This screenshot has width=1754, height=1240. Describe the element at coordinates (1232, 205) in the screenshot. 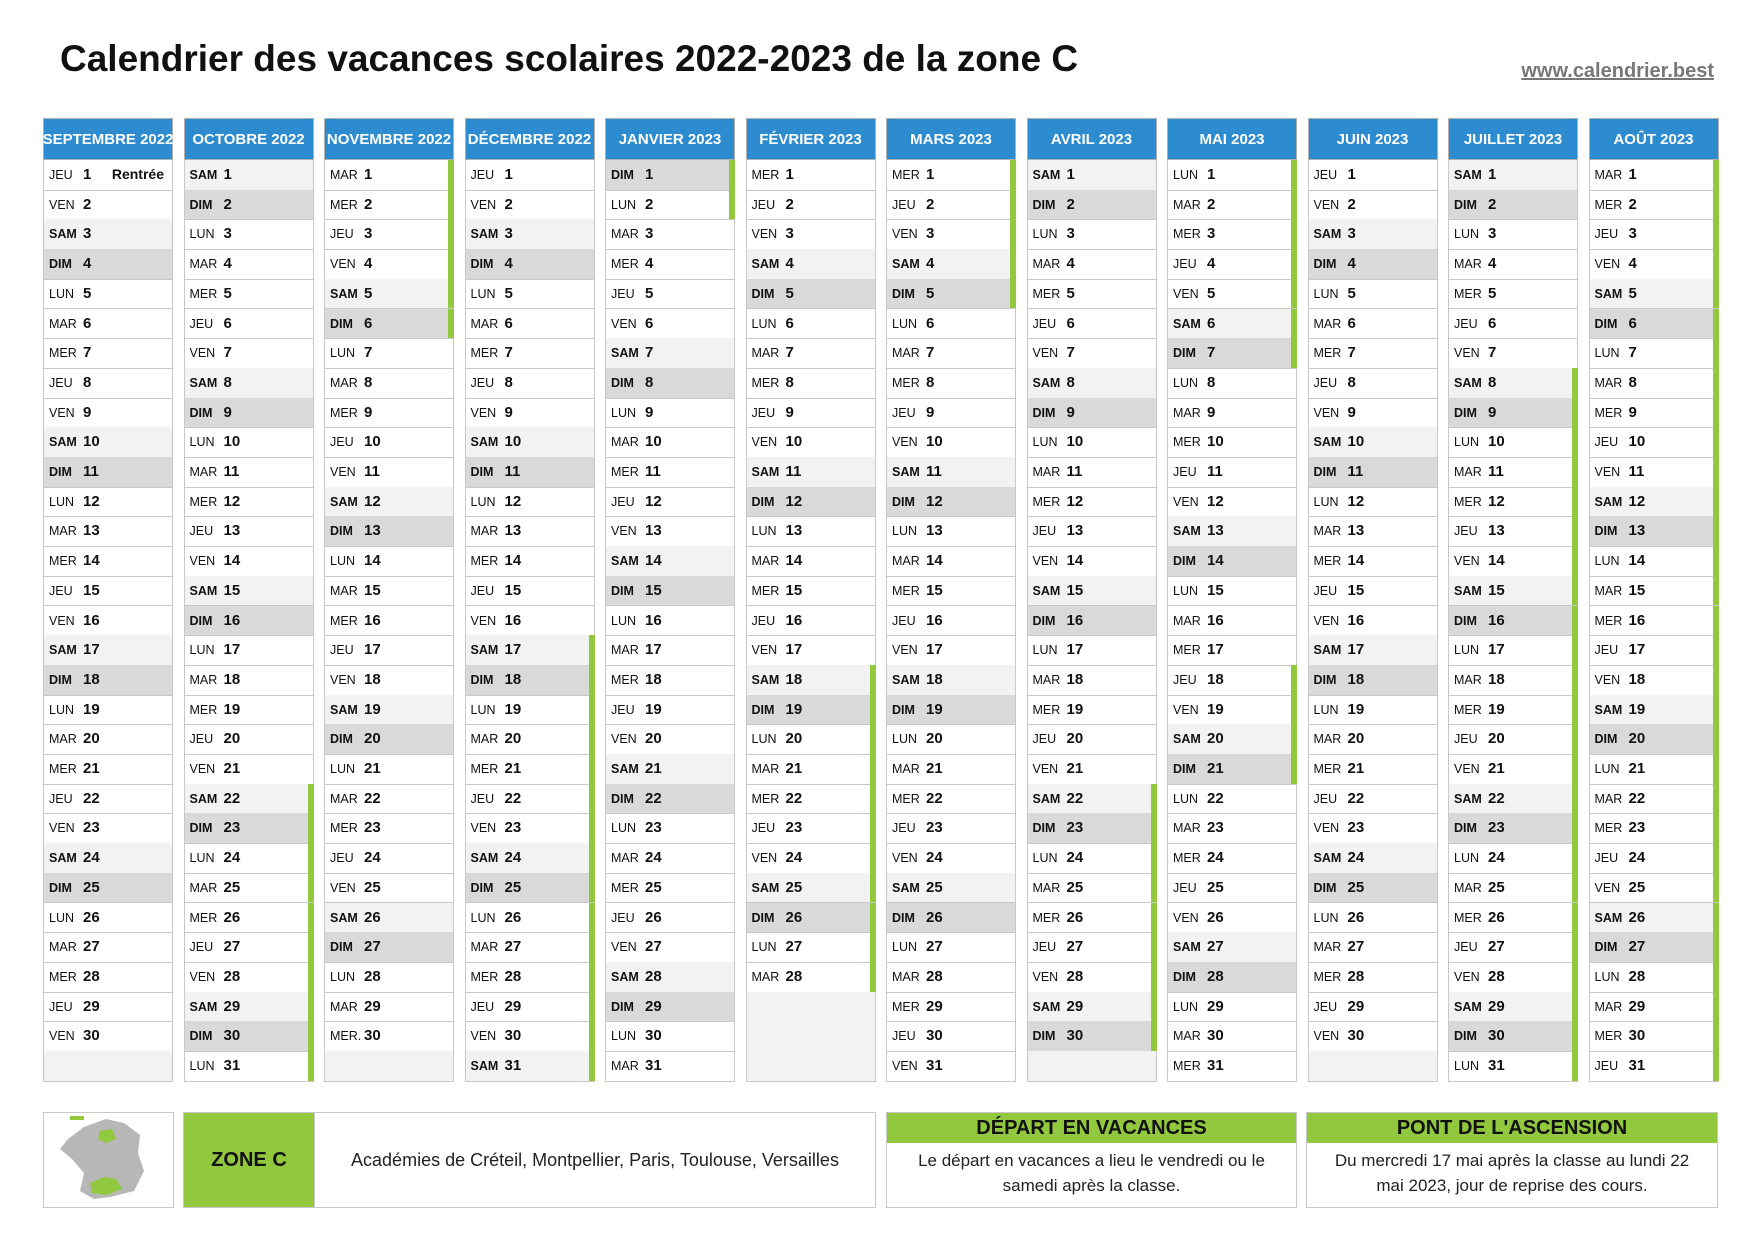

I see `day-cell: MAR 2` at that location.